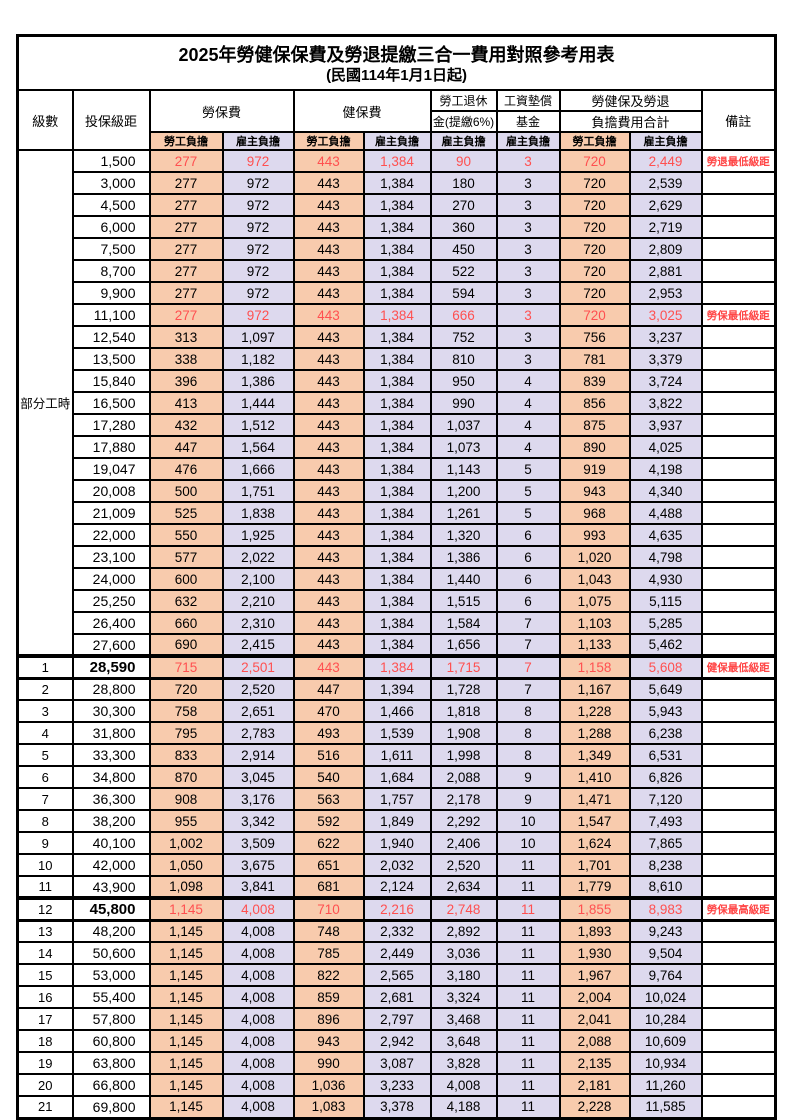 This screenshot has width=791, height=1120. What do you see at coordinates (594, 1085) in the screenshot?
I see `total-employee-cell: 2,181` at bounding box center [594, 1085].